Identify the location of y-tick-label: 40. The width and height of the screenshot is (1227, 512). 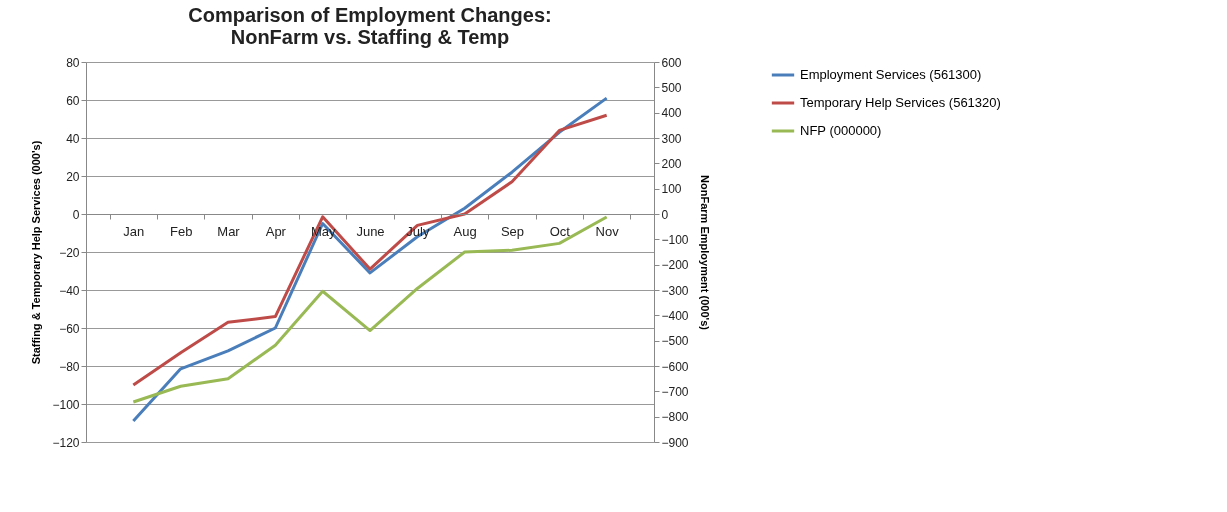
(73, 138).